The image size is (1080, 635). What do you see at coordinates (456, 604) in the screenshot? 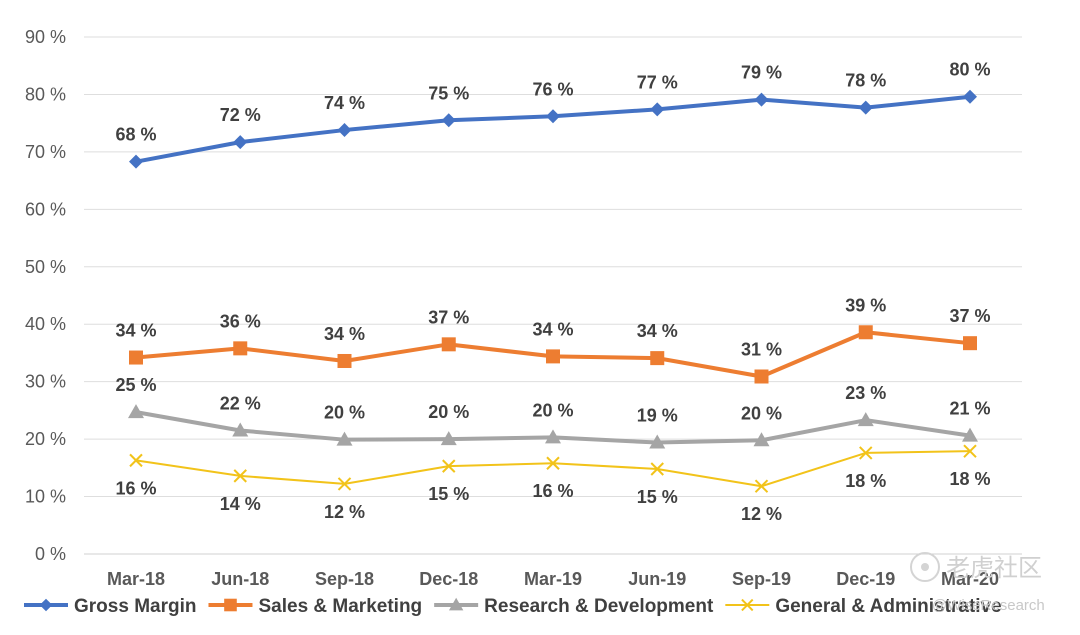
I see `legend-marker-research-development` at bounding box center [456, 604].